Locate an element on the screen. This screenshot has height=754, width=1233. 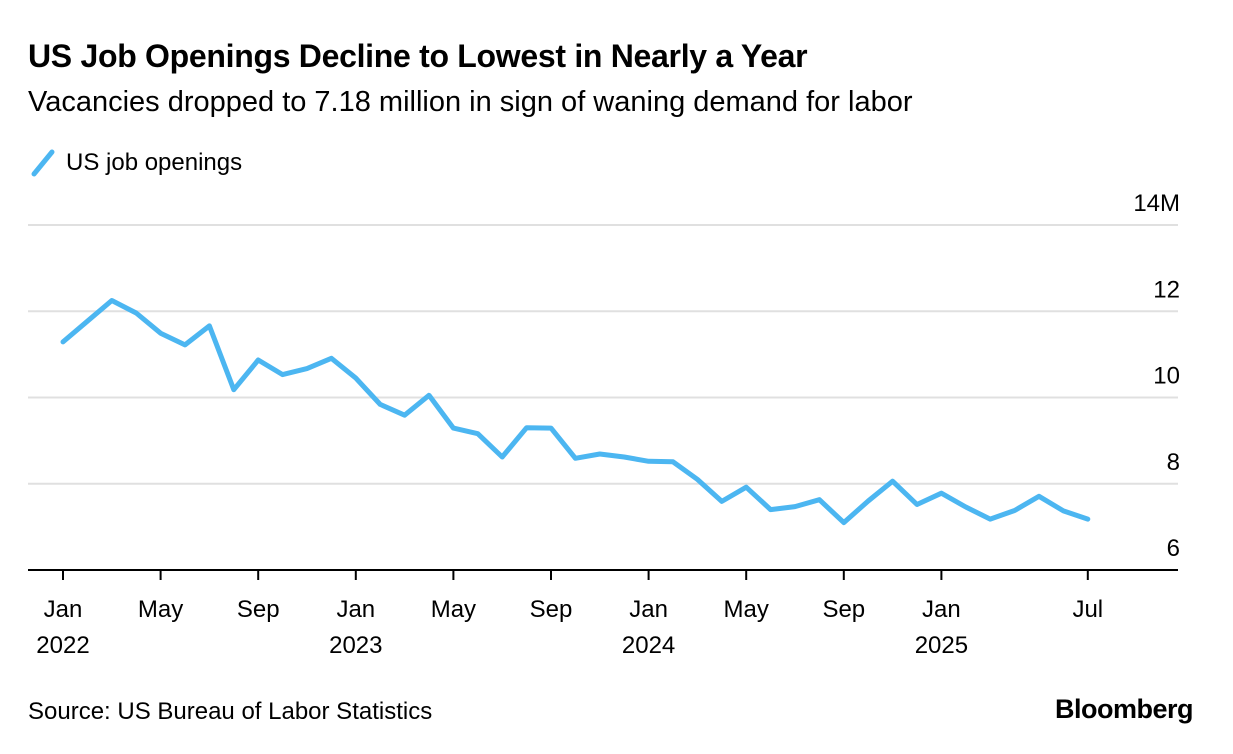
brand-logo: Bloomberg is located at coordinates (1124, 709).